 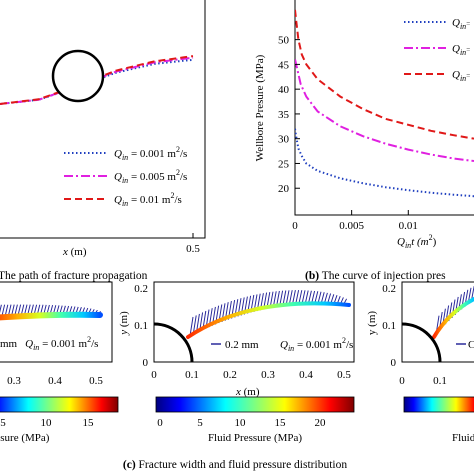 What do you see at coordinates (461, 50) in the screenshot?
I see `panel-b-legend-label-2: Qin=` at bounding box center [461, 50].